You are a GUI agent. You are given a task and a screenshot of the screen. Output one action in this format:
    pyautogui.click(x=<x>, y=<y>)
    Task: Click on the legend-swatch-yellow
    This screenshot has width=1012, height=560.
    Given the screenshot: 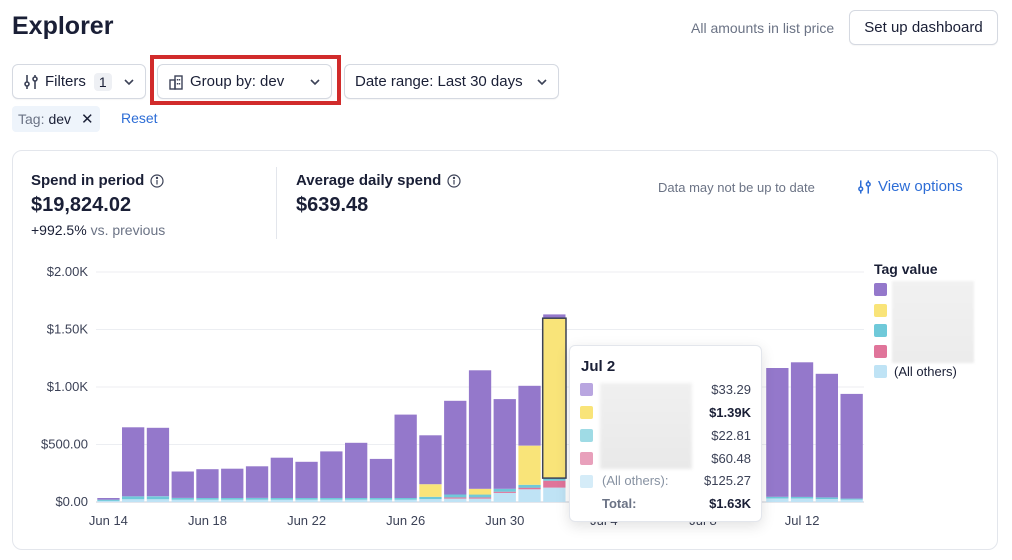 What is the action you would take?
    pyautogui.click(x=880, y=310)
    